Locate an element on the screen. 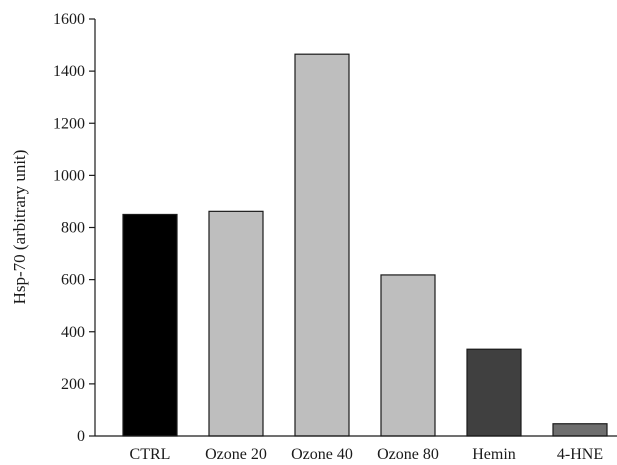 The height and width of the screenshot is (465, 617). y-axis-label: Hsp-70 (arbitrary unit) is located at coordinates (19, 227).